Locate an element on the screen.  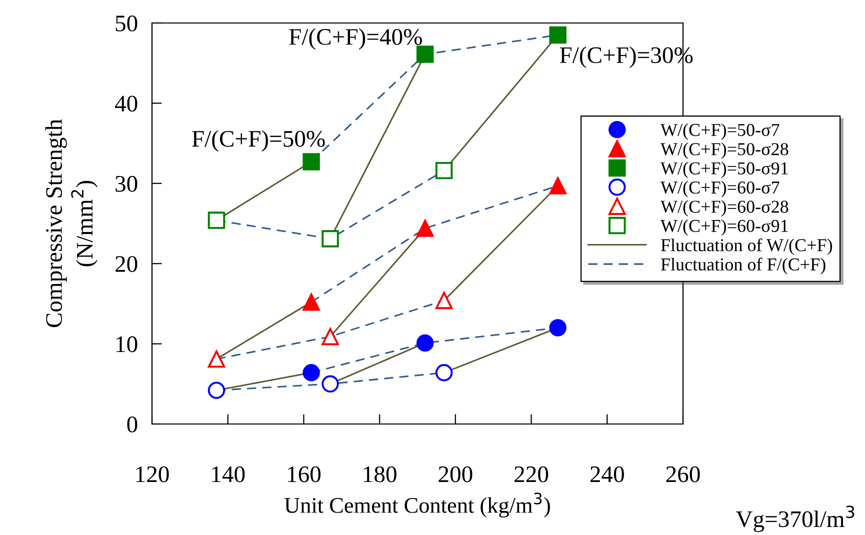
y-axis-title: Compressive Strength (N/mm$^{2}$) is located at coordinates (71, 223).